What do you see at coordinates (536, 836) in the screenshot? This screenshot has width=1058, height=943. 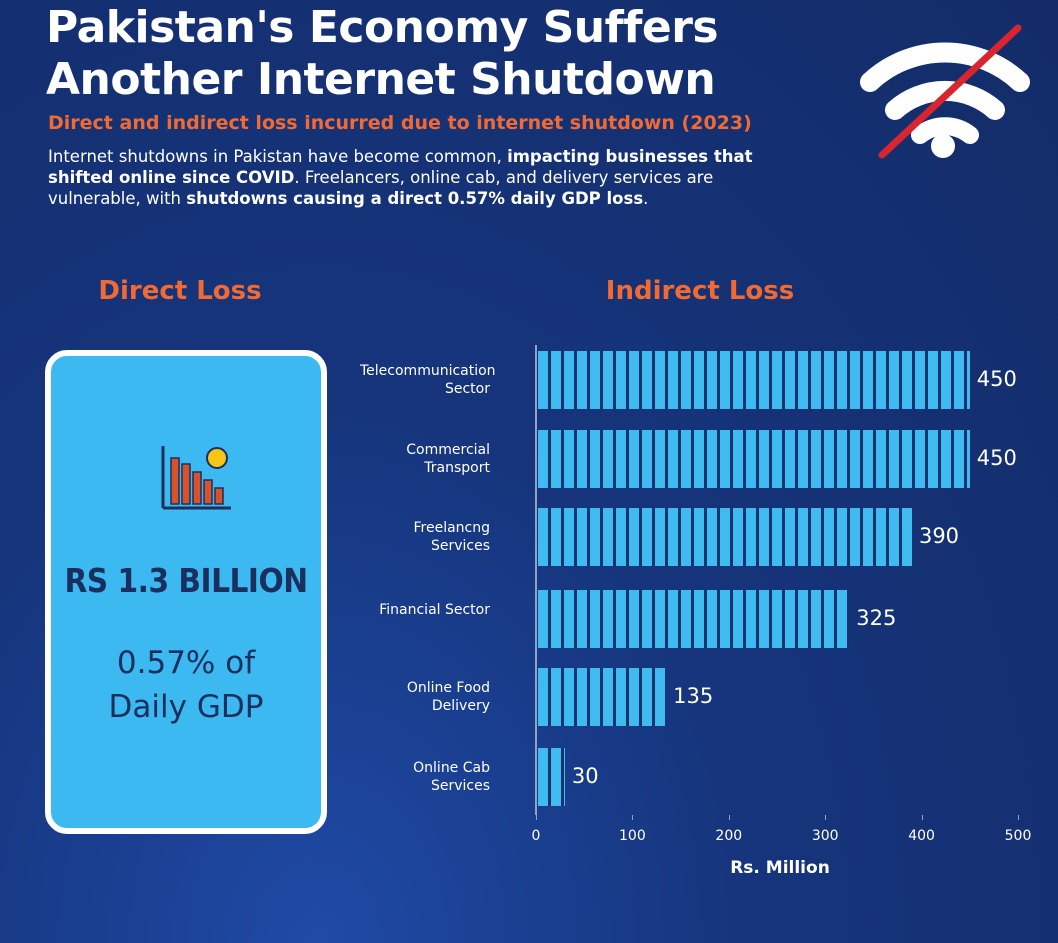 I see `x-tick-label: 0` at bounding box center [536, 836].